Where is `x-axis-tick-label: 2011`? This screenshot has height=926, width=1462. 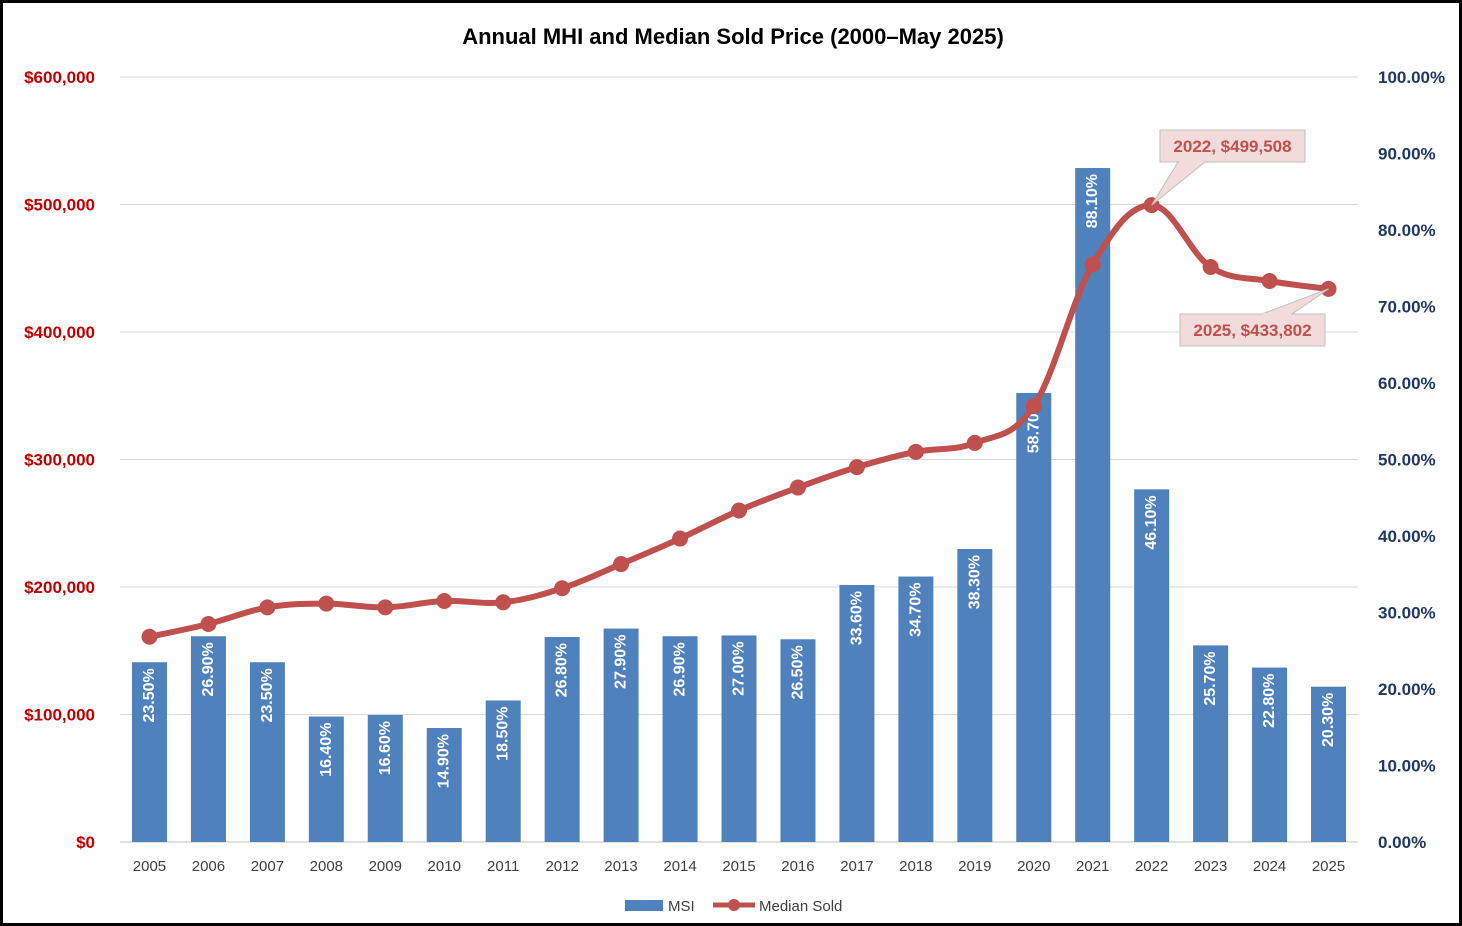
x-axis-tick-label: 2011 is located at coordinates (503, 866).